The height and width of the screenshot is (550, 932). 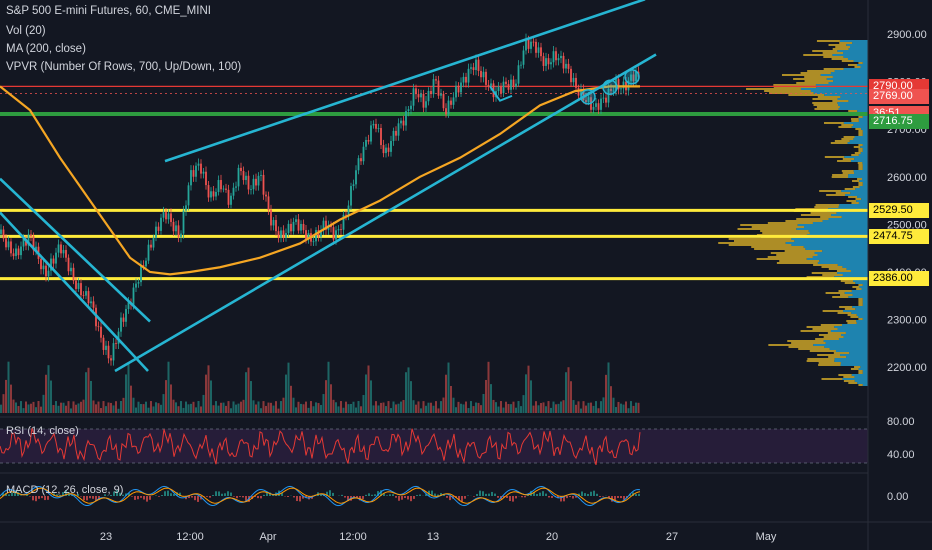 What do you see at coordinates (901, 455) in the screenshot?
I see `rsi-tick-label: 40.00` at bounding box center [901, 455].